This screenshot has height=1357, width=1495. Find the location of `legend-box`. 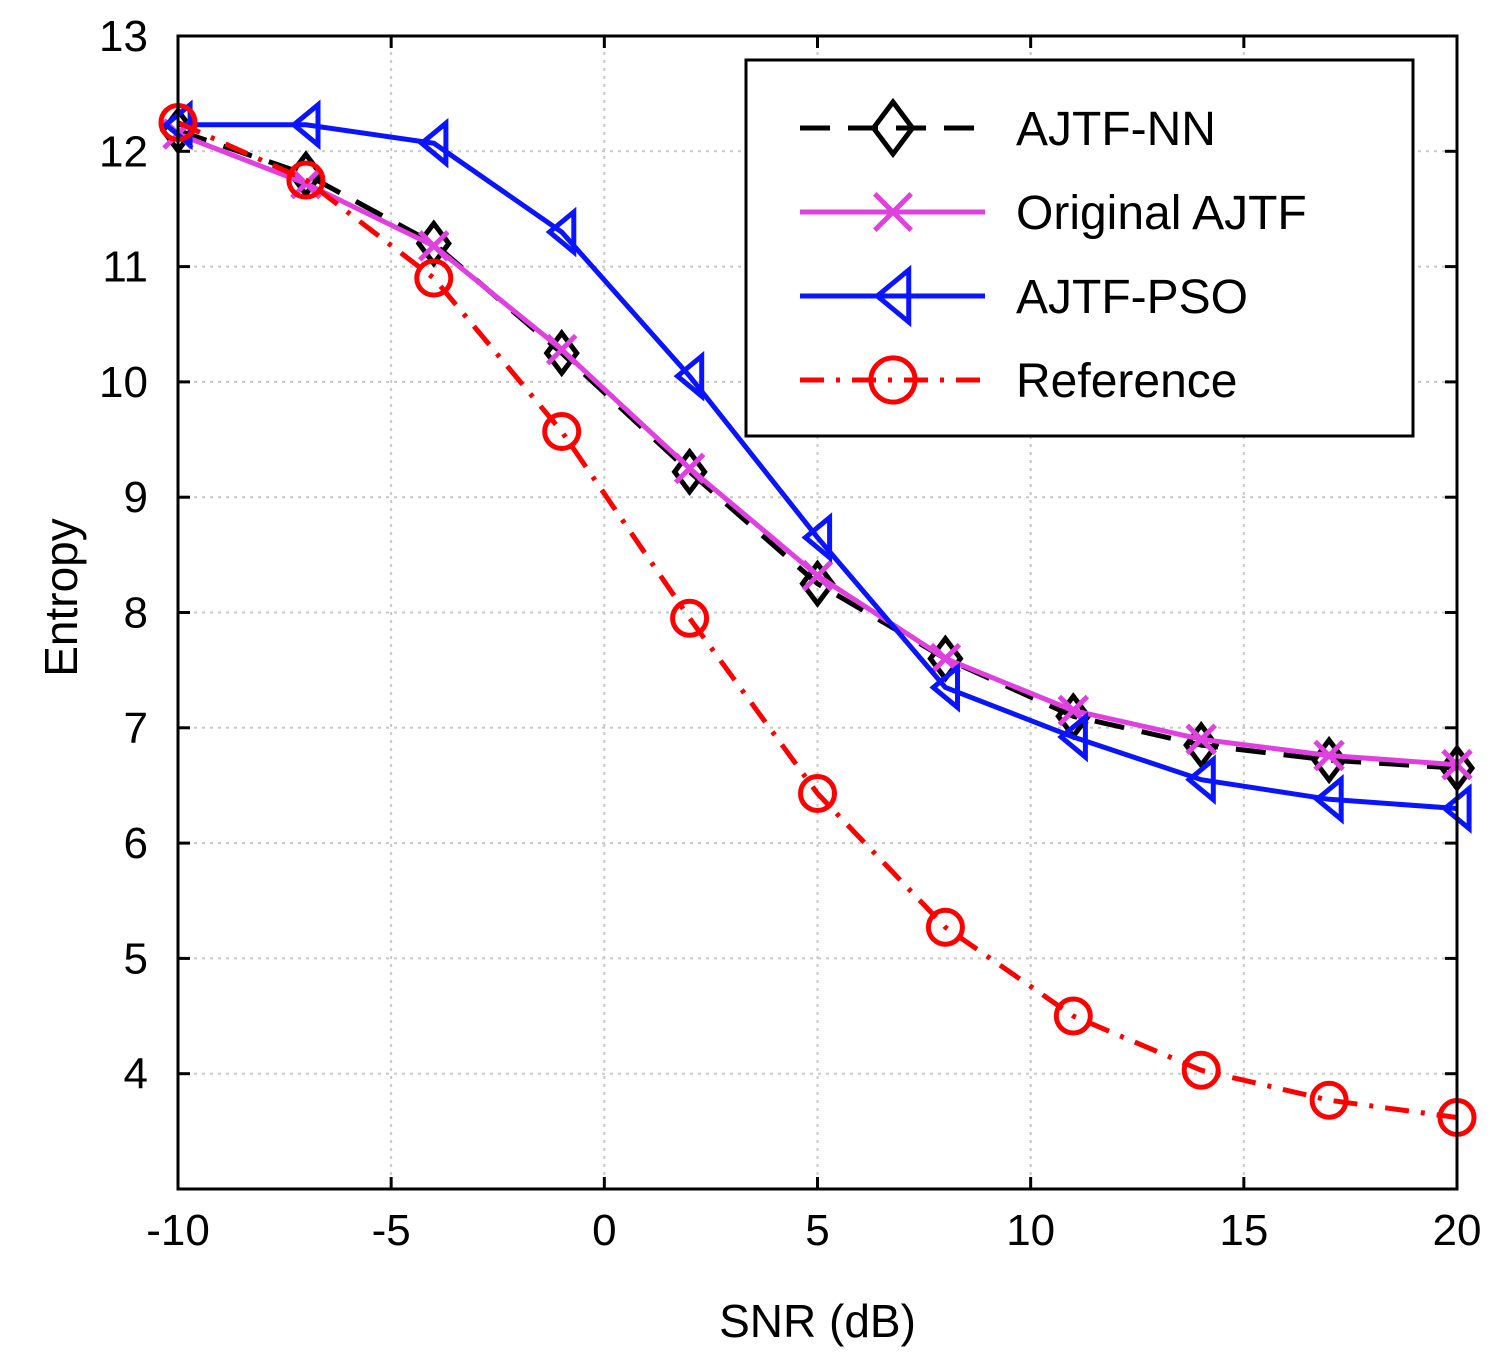

legend-box is located at coordinates (1079, 248).